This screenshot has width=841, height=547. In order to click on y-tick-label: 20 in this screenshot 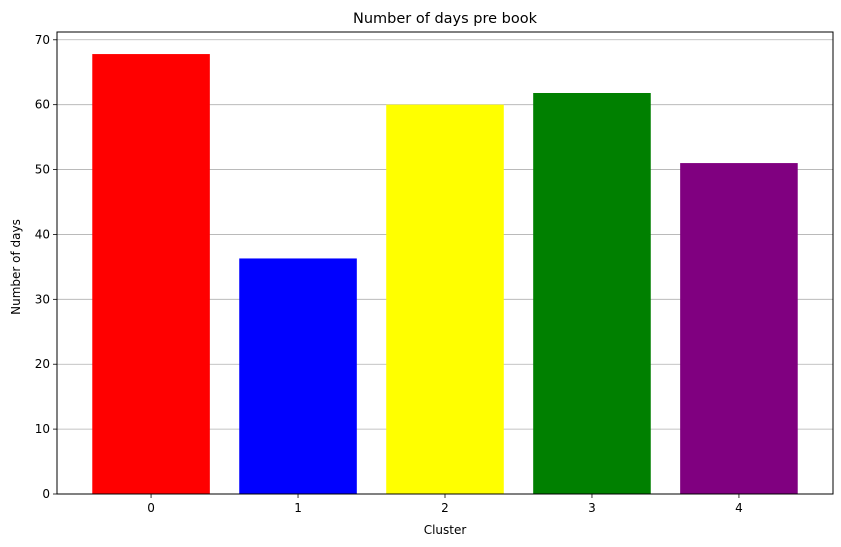, I will do `click(42, 364)`.